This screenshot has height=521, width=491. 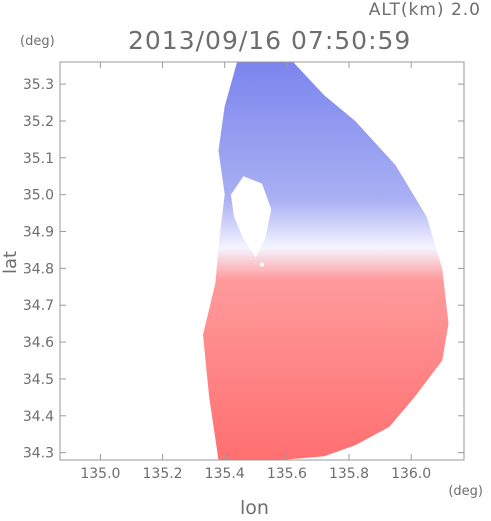 I want to click on y-tick-label: 34.6, so click(x=38, y=343).